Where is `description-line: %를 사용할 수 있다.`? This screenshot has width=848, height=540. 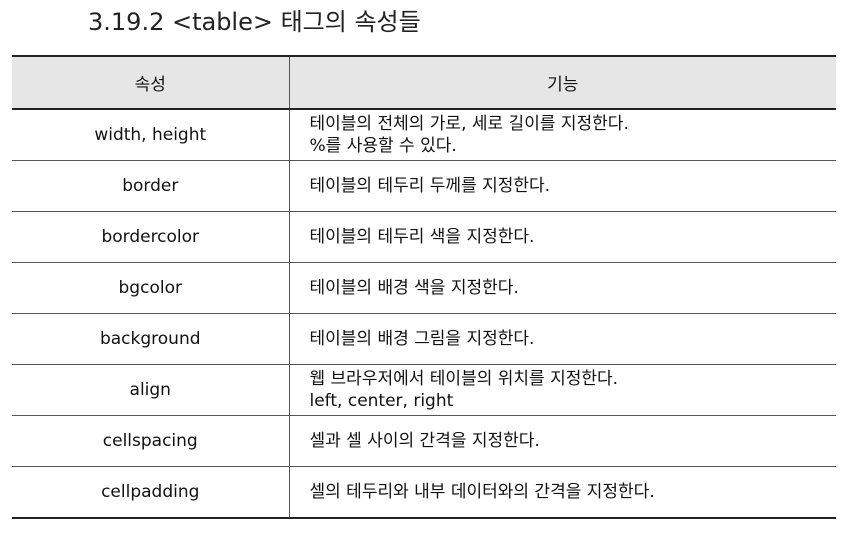
description-line: %를 사용할 수 있다. is located at coordinates (383, 146).